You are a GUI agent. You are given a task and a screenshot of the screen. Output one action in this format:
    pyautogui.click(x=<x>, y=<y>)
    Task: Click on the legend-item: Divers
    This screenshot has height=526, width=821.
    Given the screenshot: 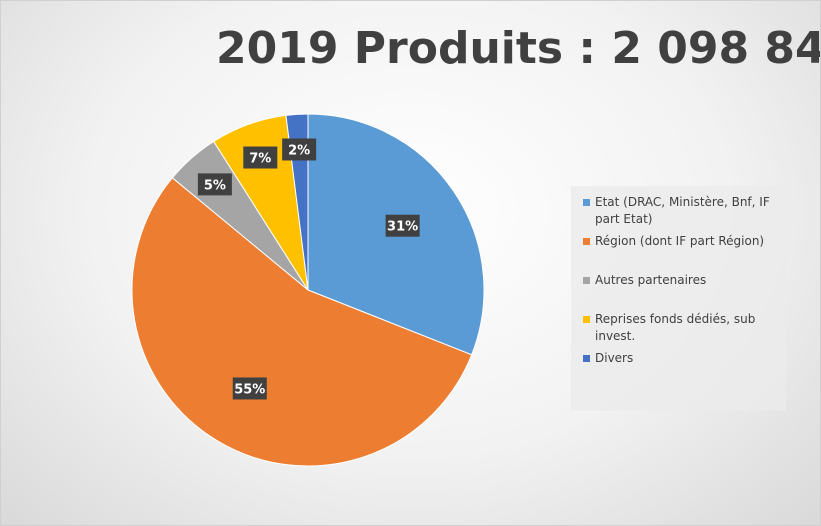 What is the action you would take?
    pyautogui.click(x=680, y=358)
    